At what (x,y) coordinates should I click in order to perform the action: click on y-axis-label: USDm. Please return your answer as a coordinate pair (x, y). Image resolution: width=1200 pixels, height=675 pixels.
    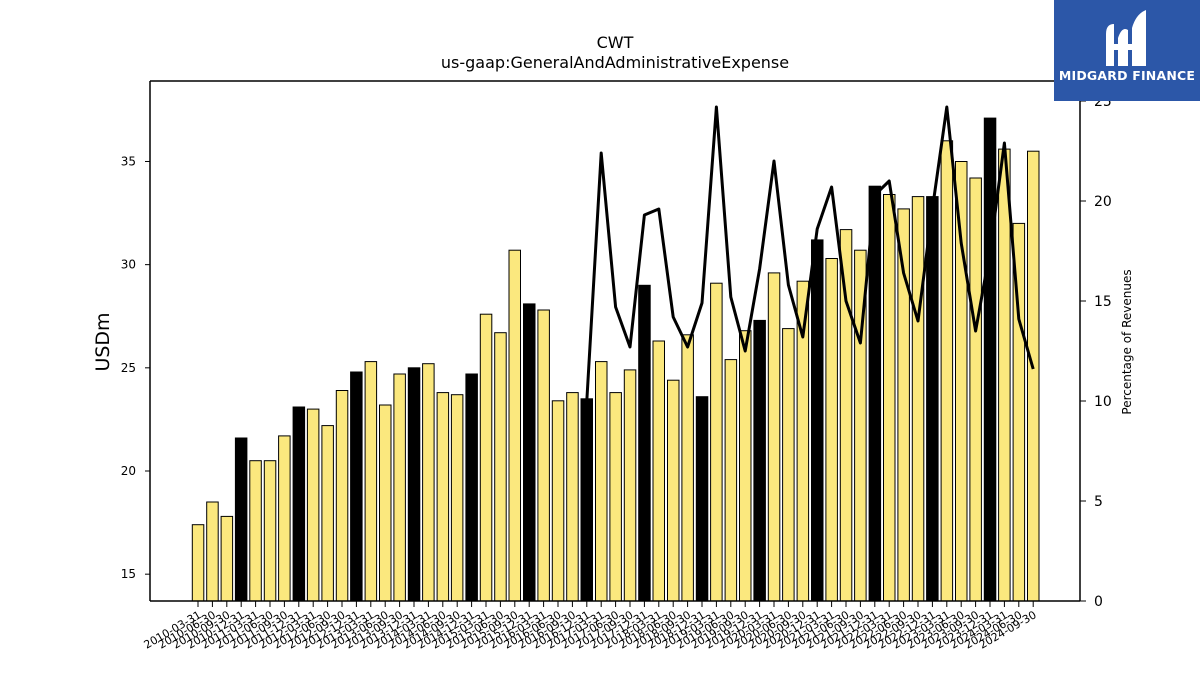
    Looking at the image, I should click on (103, 341).